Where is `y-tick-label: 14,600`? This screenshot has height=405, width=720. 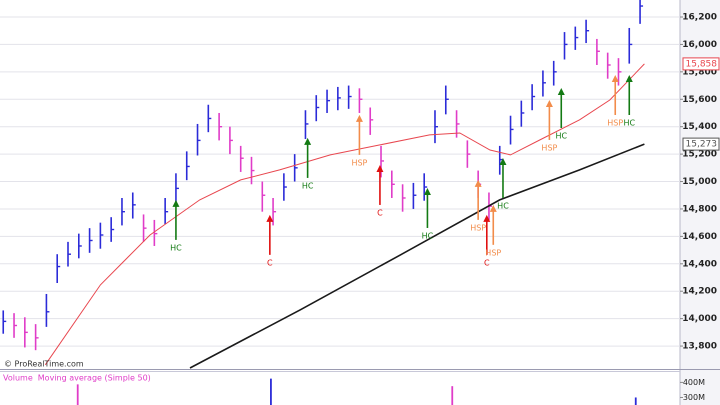
y-tick-label: 14,600 is located at coordinates (699, 237).